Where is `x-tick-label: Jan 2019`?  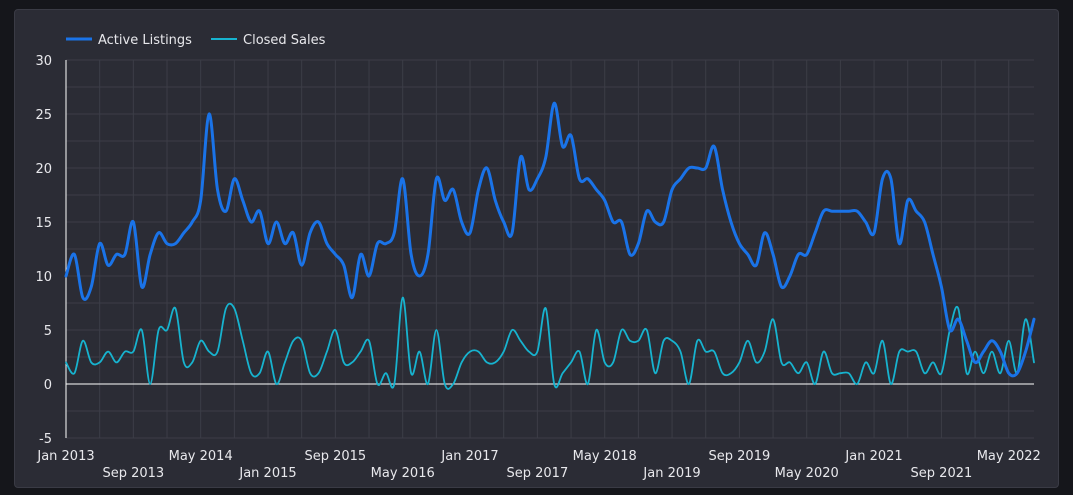
x-tick-label: Jan 2019 is located at coordinates (671, 473).